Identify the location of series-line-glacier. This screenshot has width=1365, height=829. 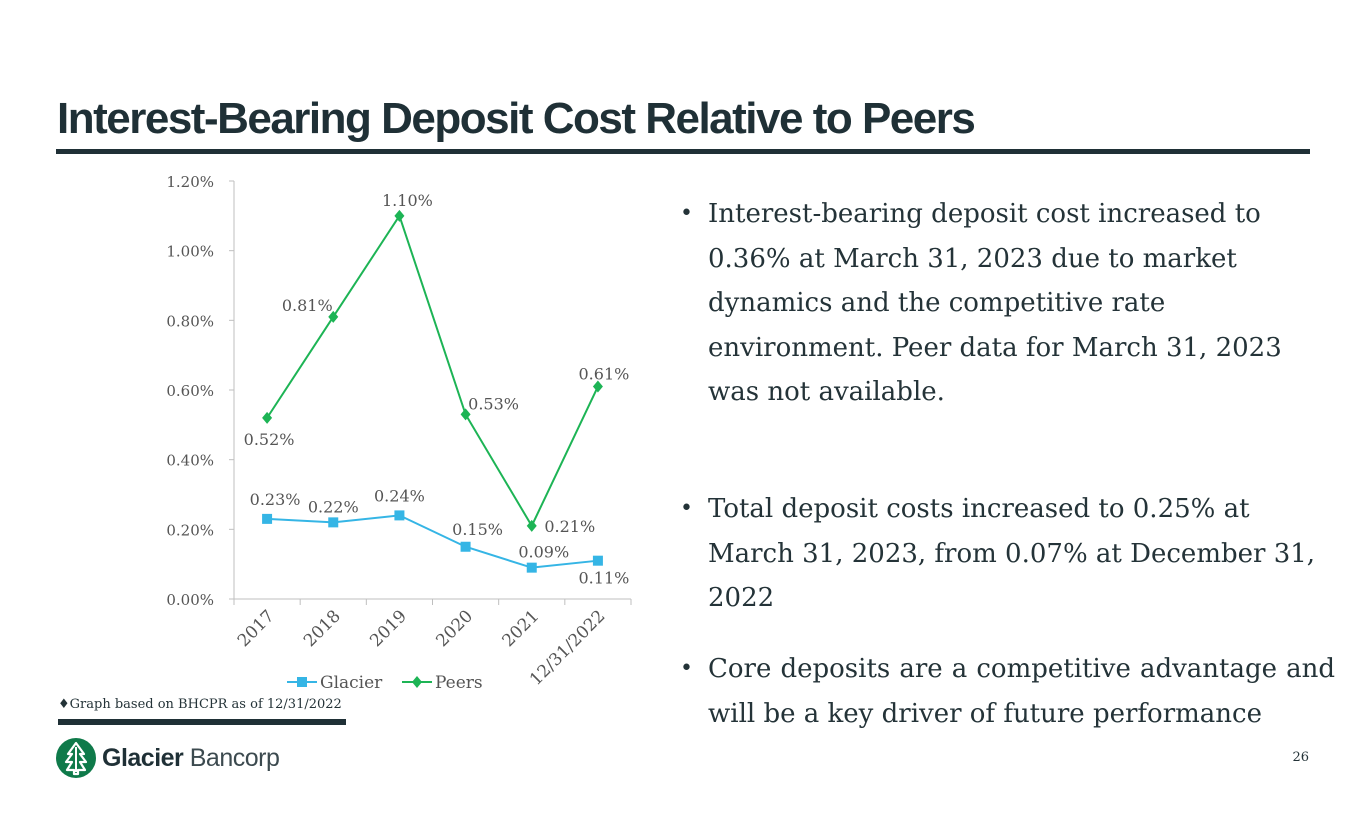
(433, 541).